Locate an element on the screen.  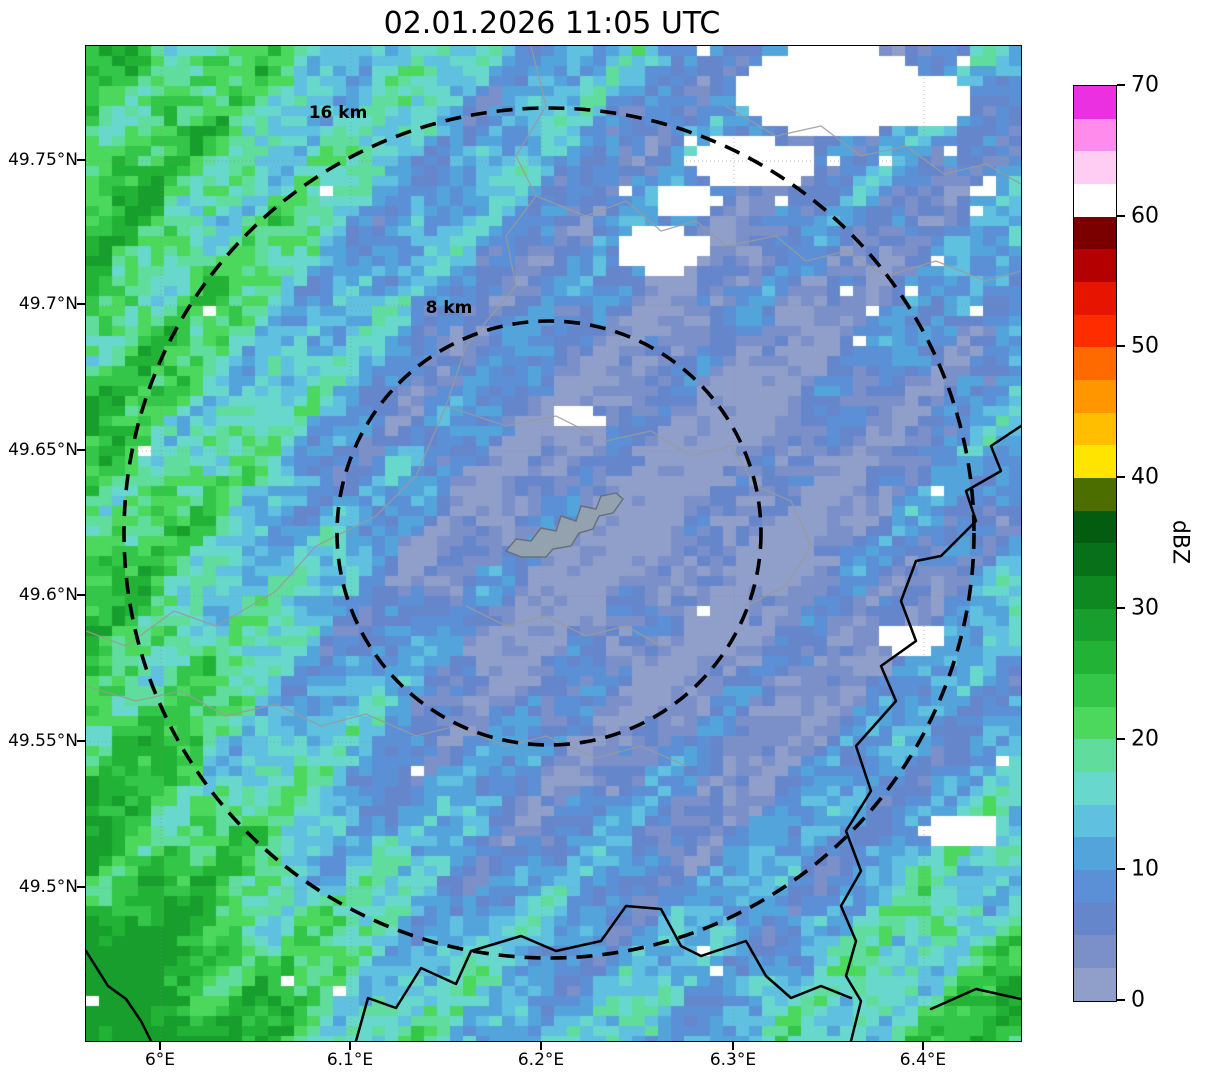
colorbar-tick-label: 70 is located at coordinates (1145, 85).